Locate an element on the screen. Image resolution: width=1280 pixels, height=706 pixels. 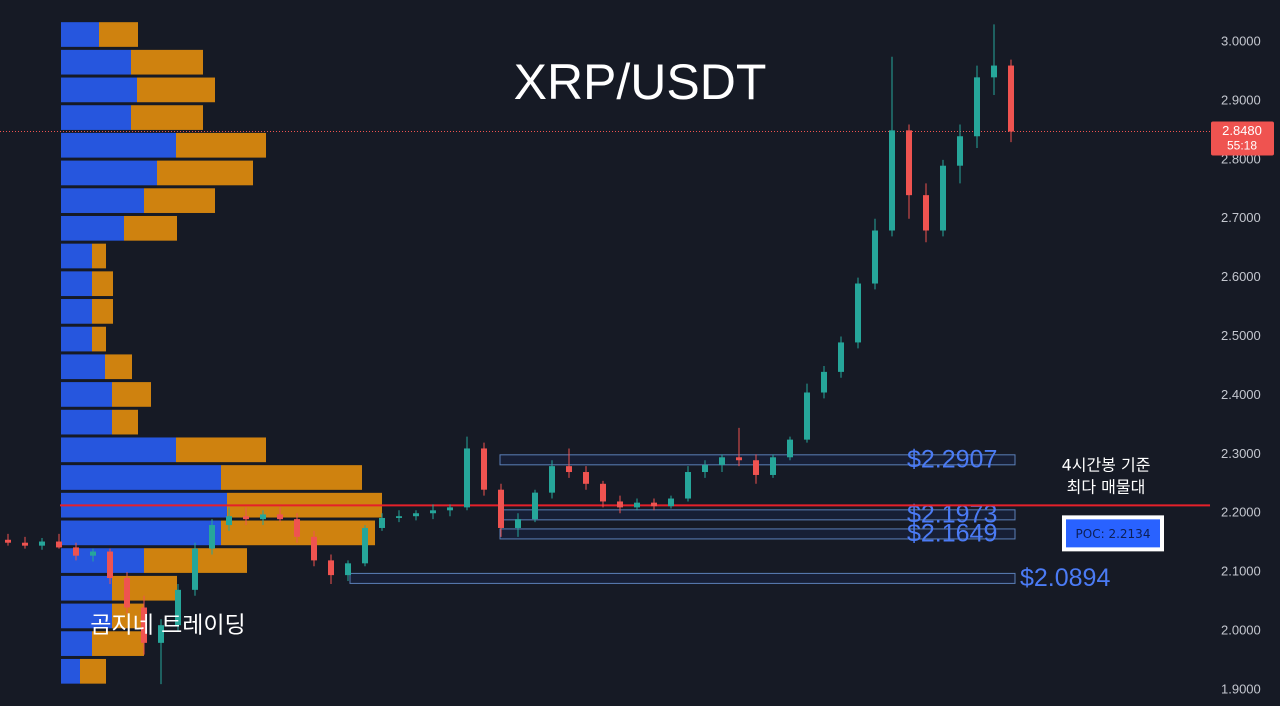
y-tick-label: 2.9000 is located at coordinates (1241, 99).